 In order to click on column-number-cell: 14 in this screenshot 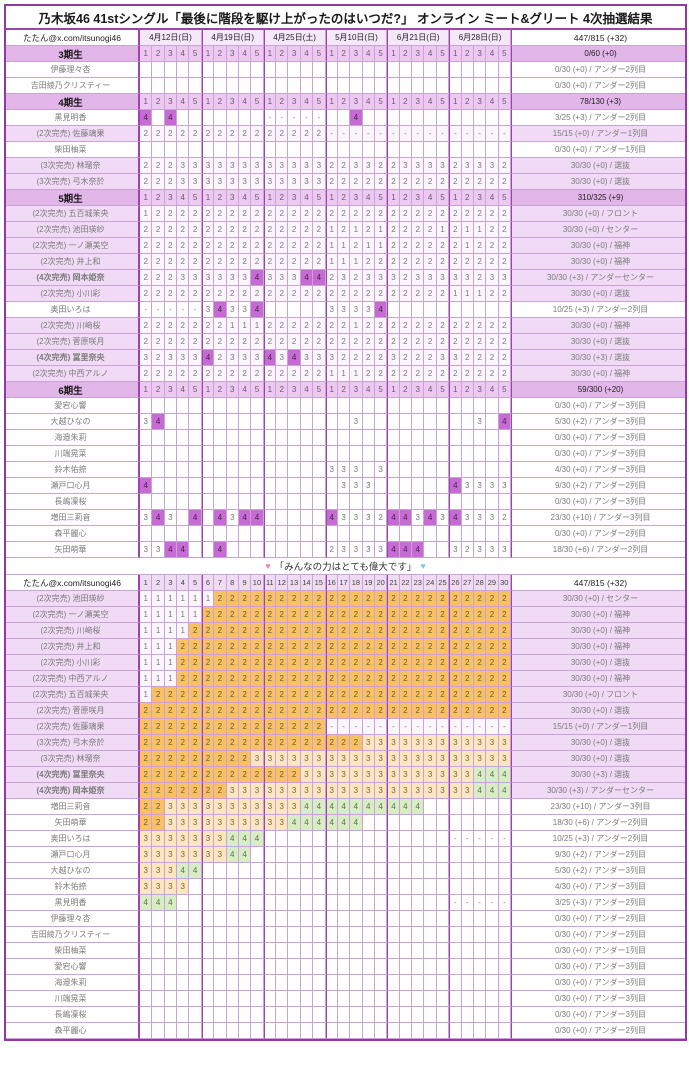, I will do `click(307, 583)`.